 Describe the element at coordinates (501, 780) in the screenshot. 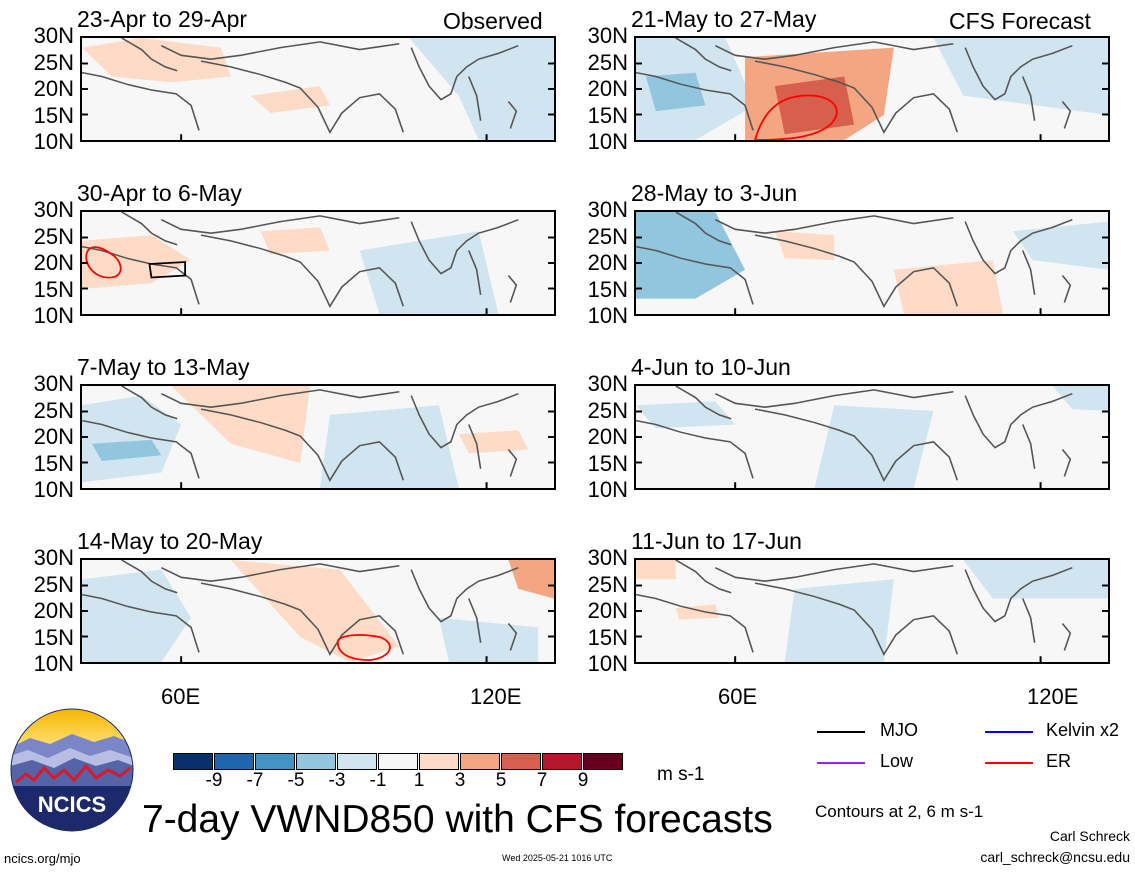

I see `colorbar-label: 5` at that location.